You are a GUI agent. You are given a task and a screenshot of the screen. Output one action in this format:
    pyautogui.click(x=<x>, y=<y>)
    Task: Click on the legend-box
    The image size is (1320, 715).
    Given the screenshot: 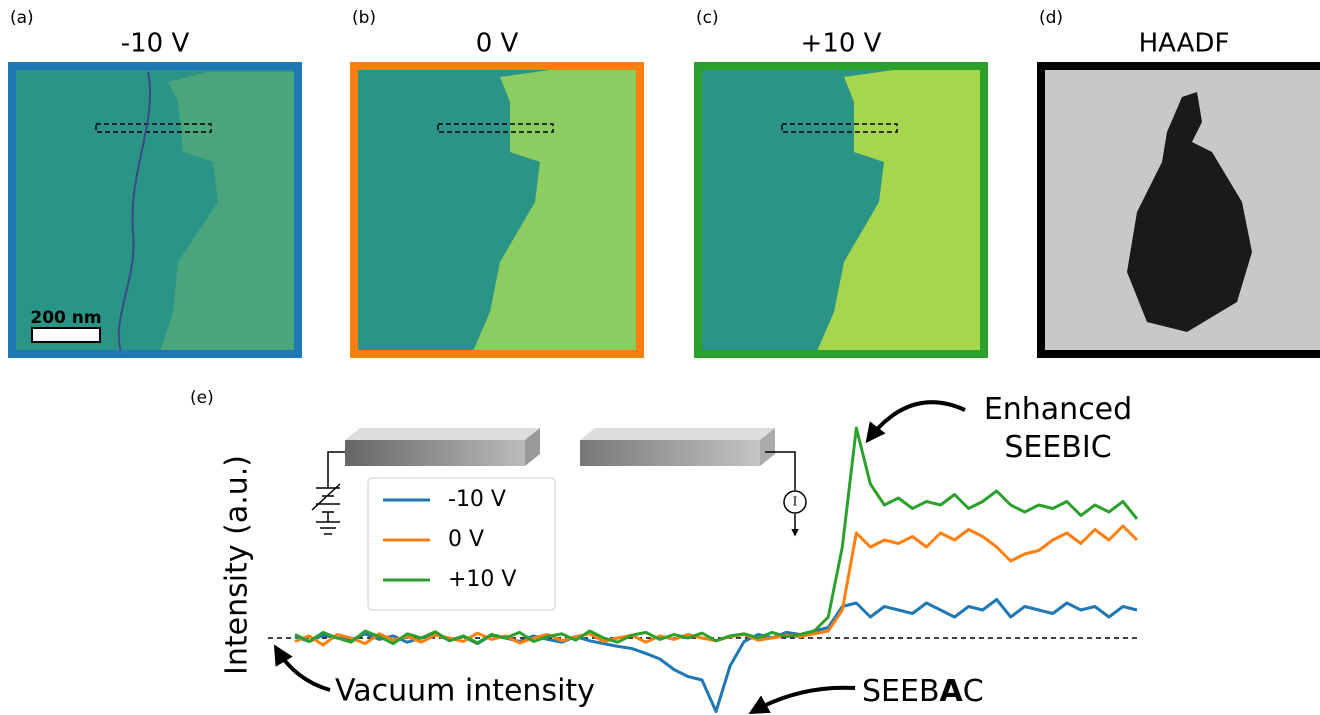 What is the action you would take?
    pyautogui.click(x=461, y=544)
    